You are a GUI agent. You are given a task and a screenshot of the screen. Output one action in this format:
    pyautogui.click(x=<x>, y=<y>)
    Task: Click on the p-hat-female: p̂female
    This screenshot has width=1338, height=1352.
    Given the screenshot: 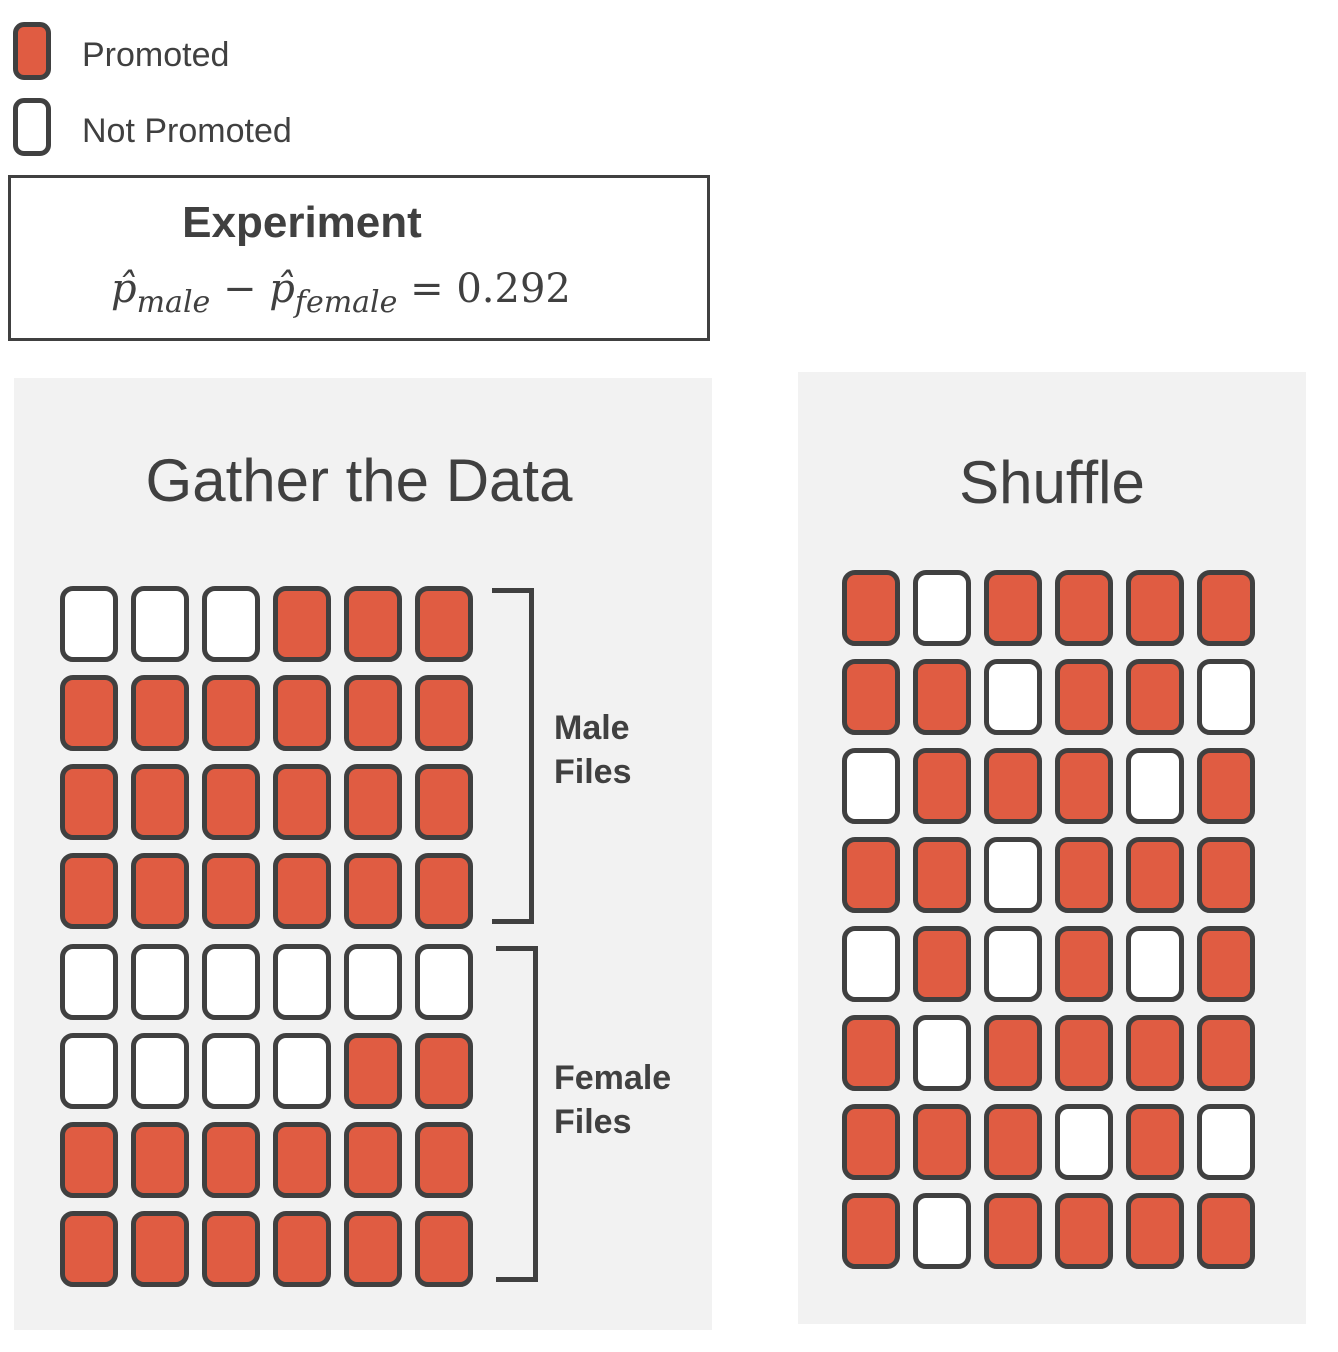 What is the action you would take?
    pyautogui.click(x=333, y=293)
    